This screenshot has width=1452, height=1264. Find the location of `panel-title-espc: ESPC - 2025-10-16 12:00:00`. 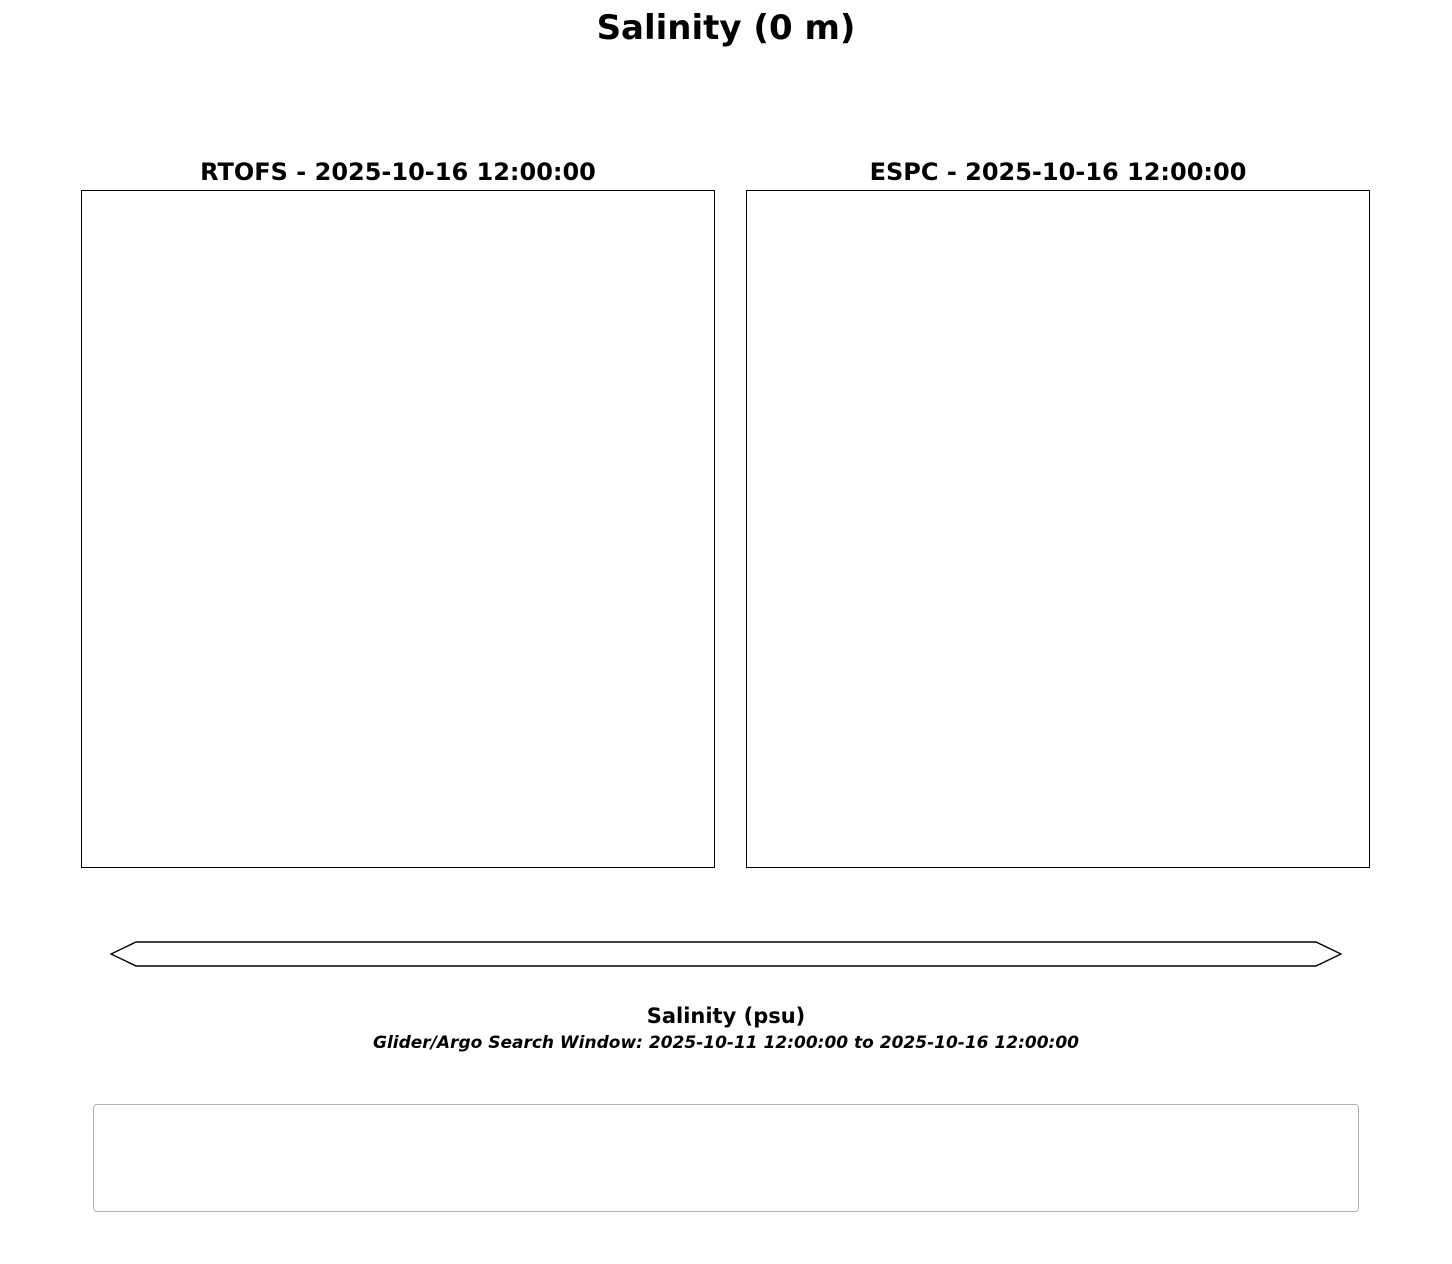

panel-title-espc: ESPC - 2025-10-16 12:00:00 is located at coordinates (1058, 172).